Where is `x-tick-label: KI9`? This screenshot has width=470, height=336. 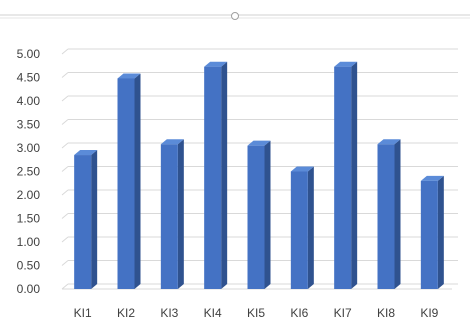
x-tick-label: KI9 is located at coordinates (429, 313).